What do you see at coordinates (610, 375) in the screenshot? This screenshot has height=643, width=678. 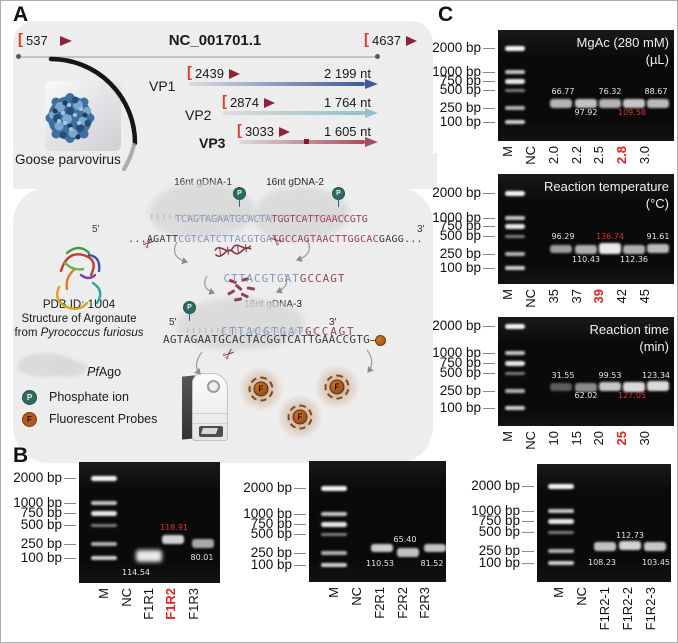 I see `band-value: 99.53` at bounding box center [610, 375].